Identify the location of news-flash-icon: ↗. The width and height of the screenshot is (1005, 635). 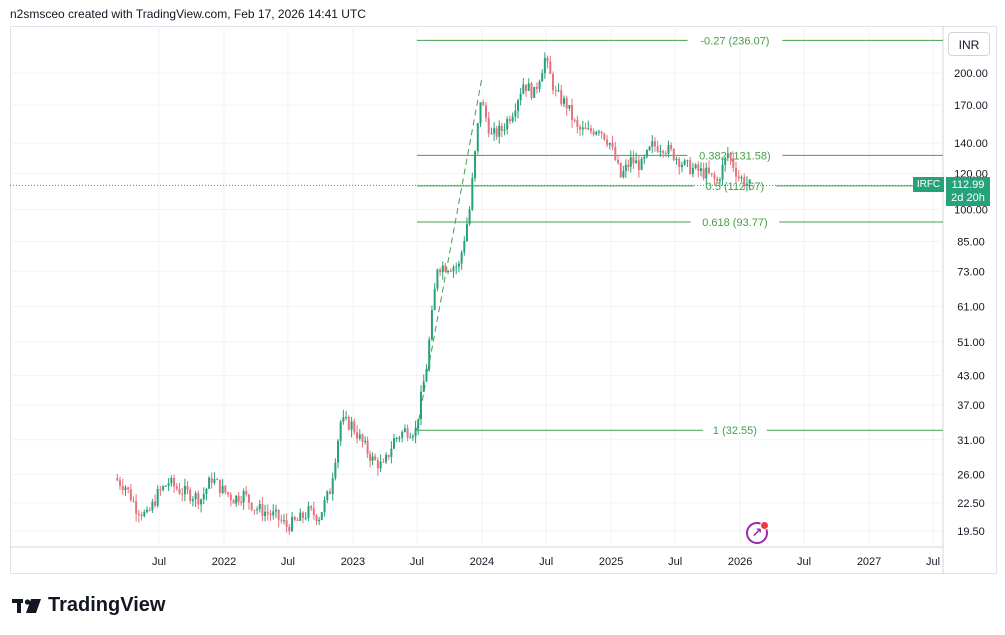
(757, 532).